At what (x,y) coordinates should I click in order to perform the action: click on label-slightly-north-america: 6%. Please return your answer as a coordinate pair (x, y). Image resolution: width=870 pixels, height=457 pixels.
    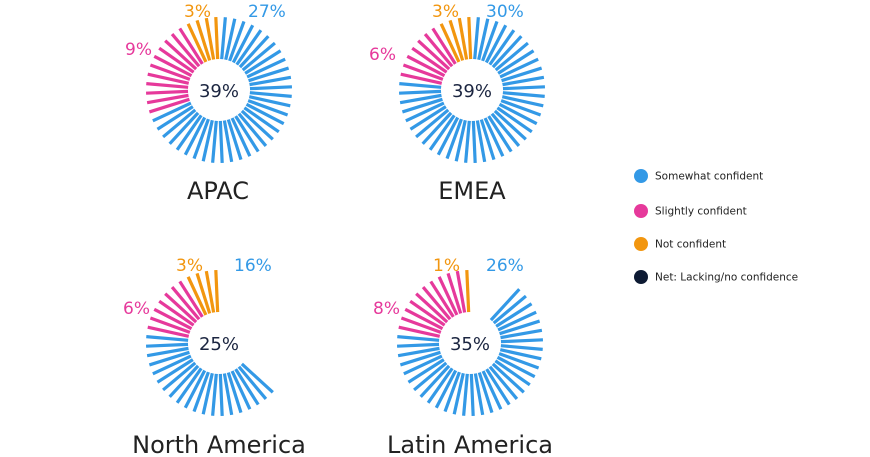
    Looking at the image, I should click on (136, 309).